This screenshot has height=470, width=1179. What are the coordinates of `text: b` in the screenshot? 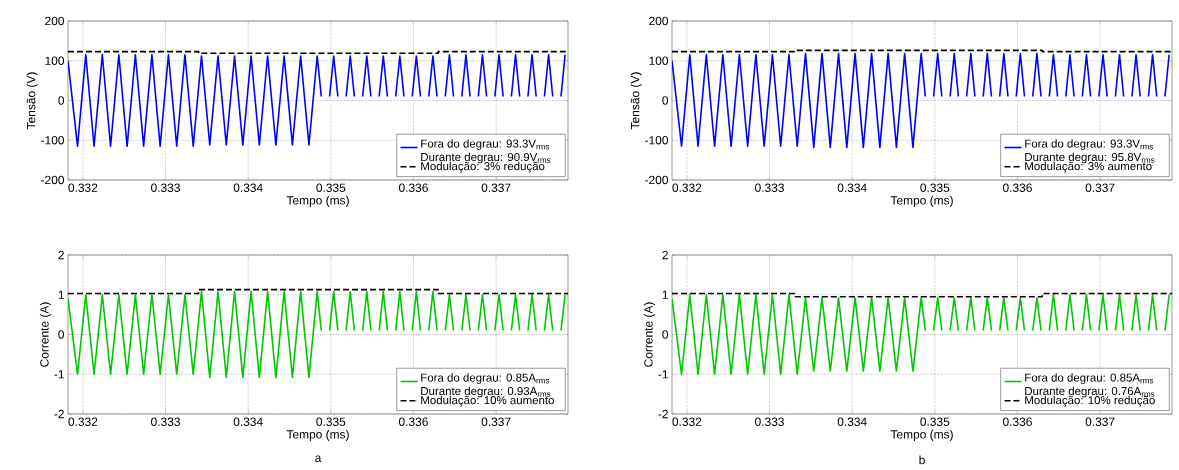 It's located at (922, 460).